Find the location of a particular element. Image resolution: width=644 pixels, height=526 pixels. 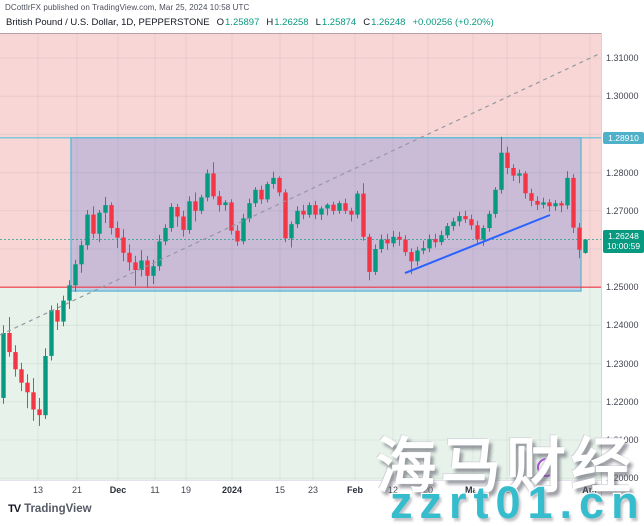

tradingview-logo-text: TradingView is located at coordinates (58, 509).